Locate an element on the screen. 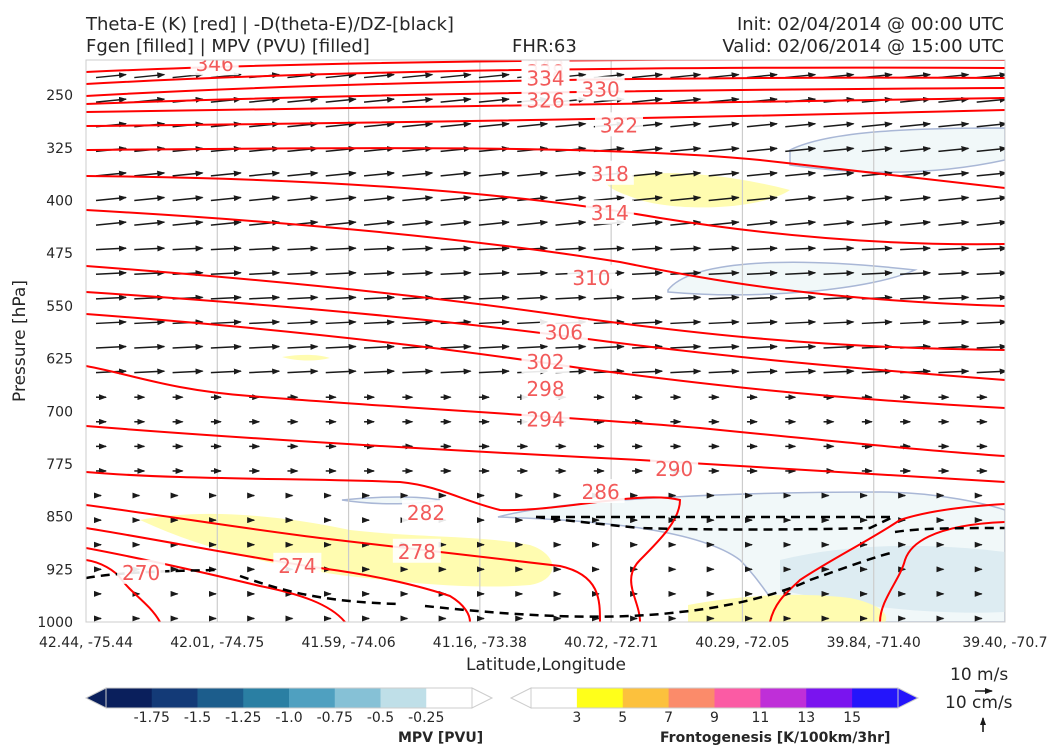 This screenshot has width=1050, height=750. colorbar-extend-right is located at coordinates (908, 698).